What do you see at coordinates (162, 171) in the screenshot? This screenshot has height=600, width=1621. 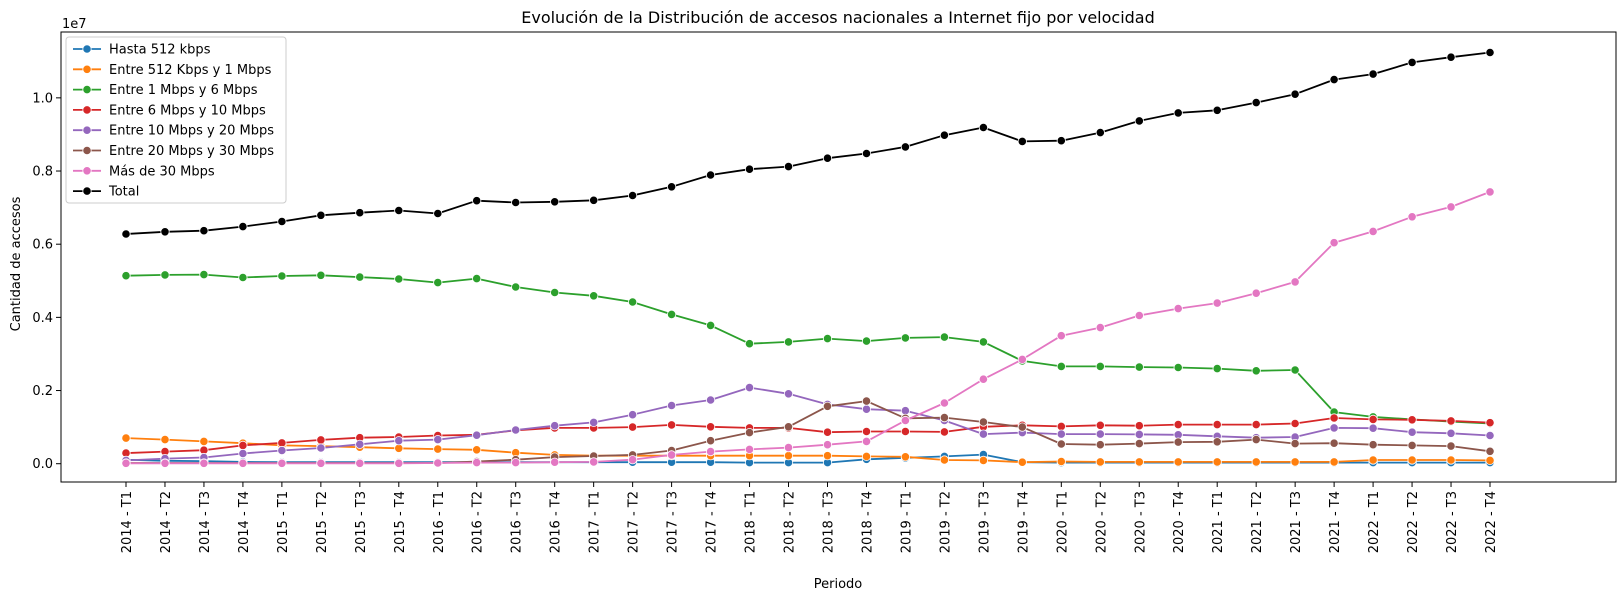 I see `legend-label: Más de 30 Mbps` at bounding box center [162, 171].